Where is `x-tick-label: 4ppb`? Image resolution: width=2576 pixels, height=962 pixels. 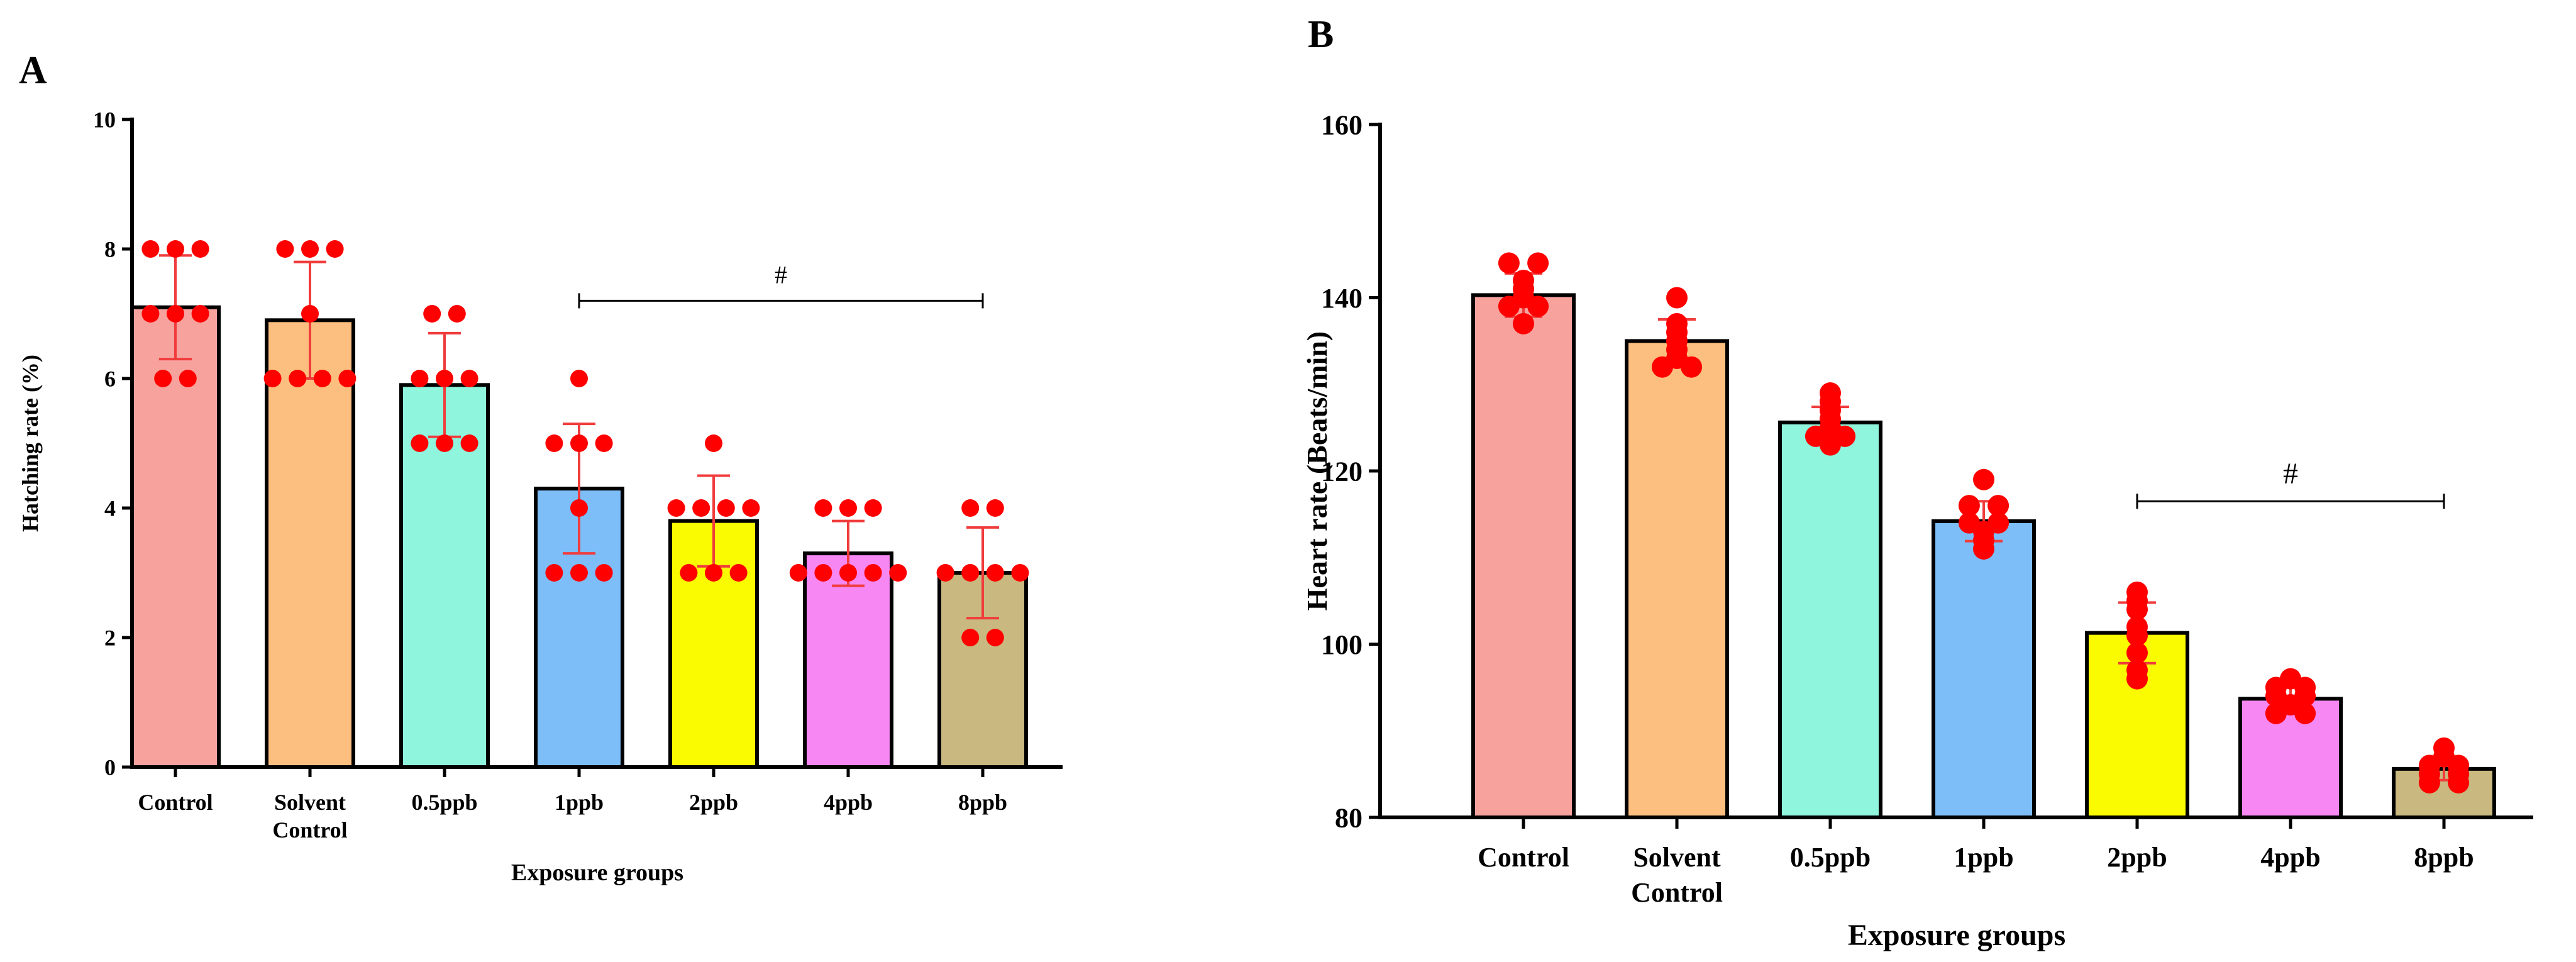 x-tick-label: 4ppb is located at coordinates (2290, 857).